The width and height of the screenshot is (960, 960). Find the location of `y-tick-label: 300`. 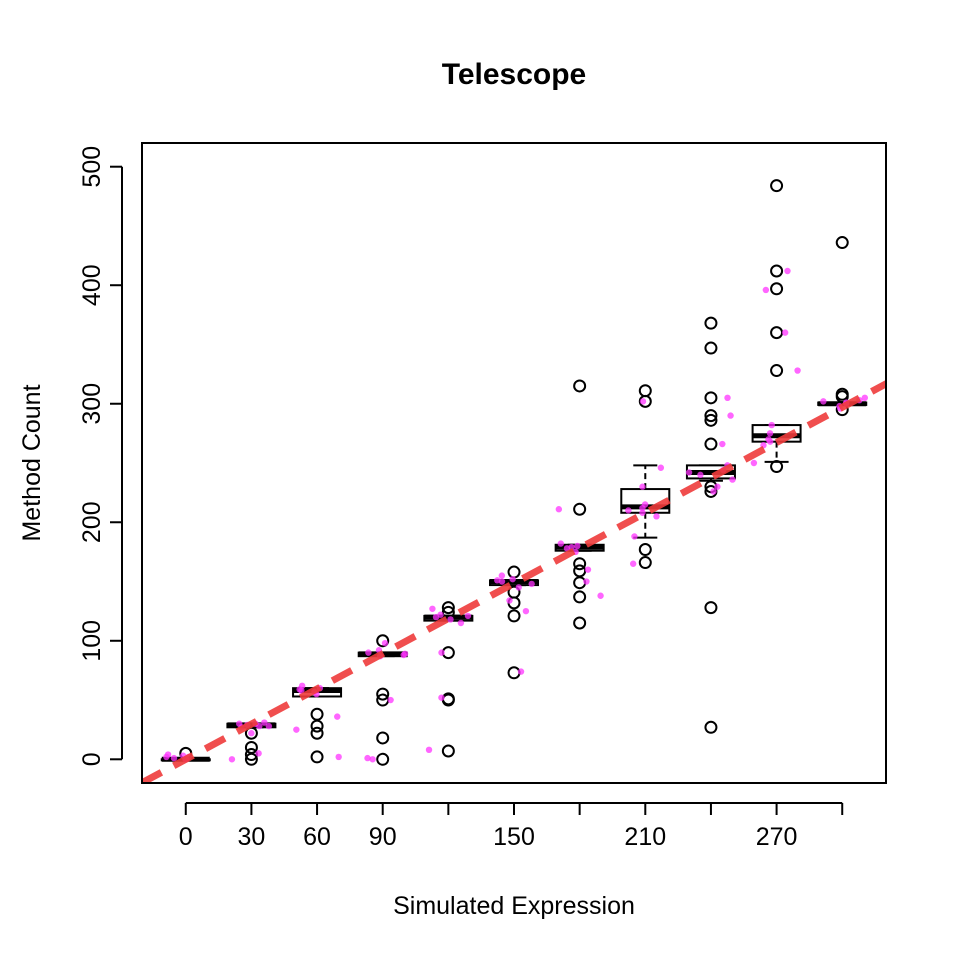

y-tick-label: 300 is located at coordinates (92, 404).